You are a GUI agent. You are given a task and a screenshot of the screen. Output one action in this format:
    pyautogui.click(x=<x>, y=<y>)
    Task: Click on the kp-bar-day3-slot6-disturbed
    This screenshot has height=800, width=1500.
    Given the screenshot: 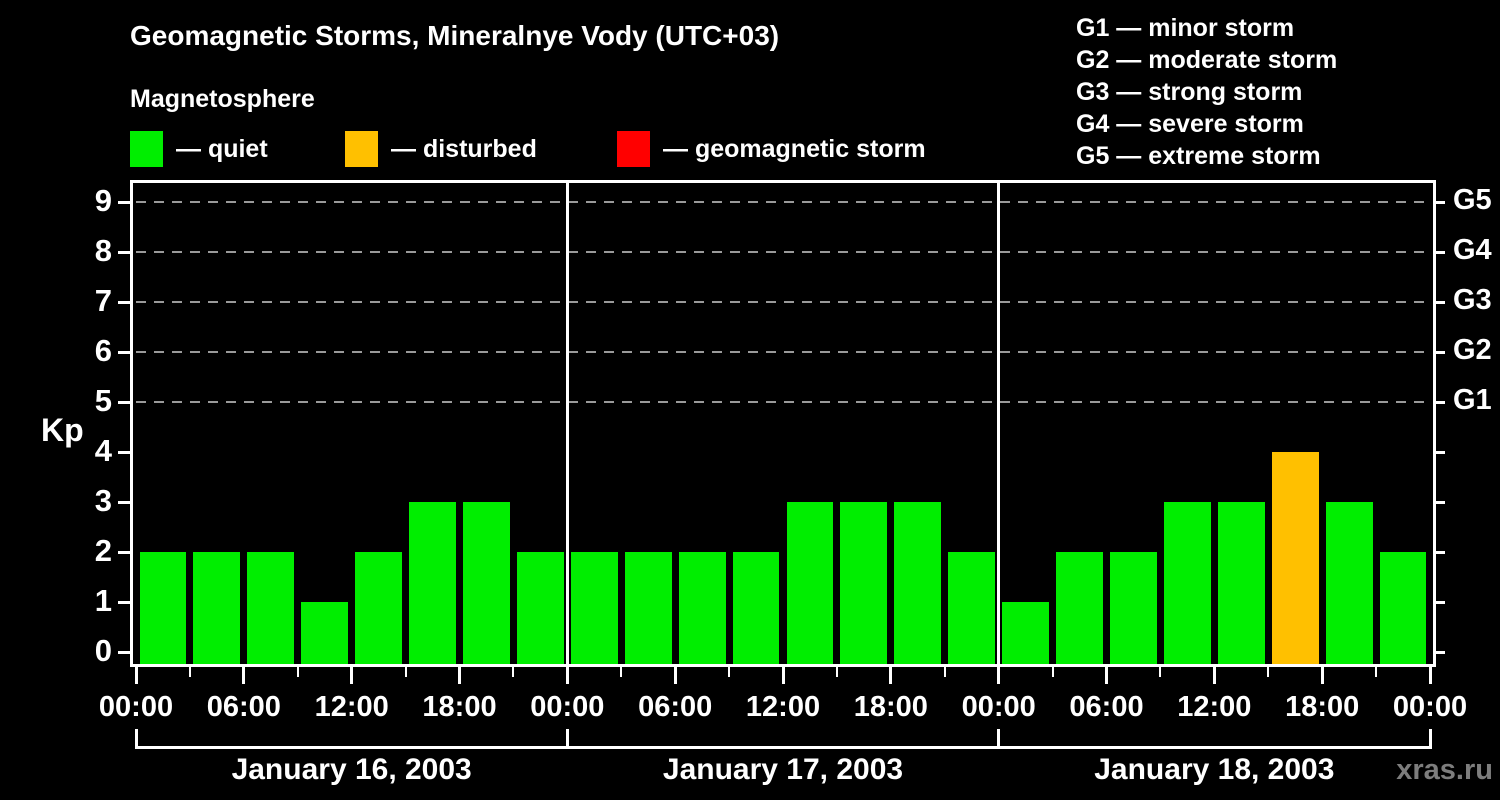 What is the action you would take?
    pyautogui.click(x=1295, y=558)
    